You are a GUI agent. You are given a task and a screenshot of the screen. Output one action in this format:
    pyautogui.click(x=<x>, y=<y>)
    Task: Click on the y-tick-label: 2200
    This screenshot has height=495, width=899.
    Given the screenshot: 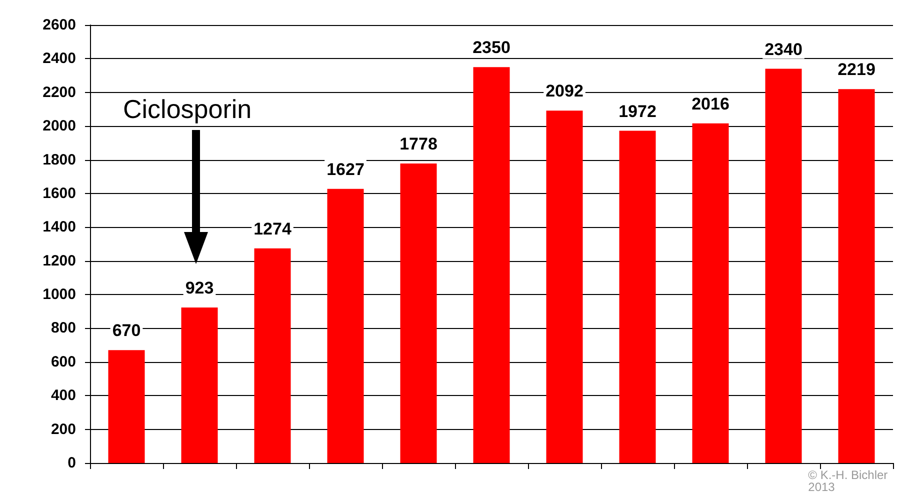 What is the action you would take?
    pyautogui.click(x=59, y=92)
    